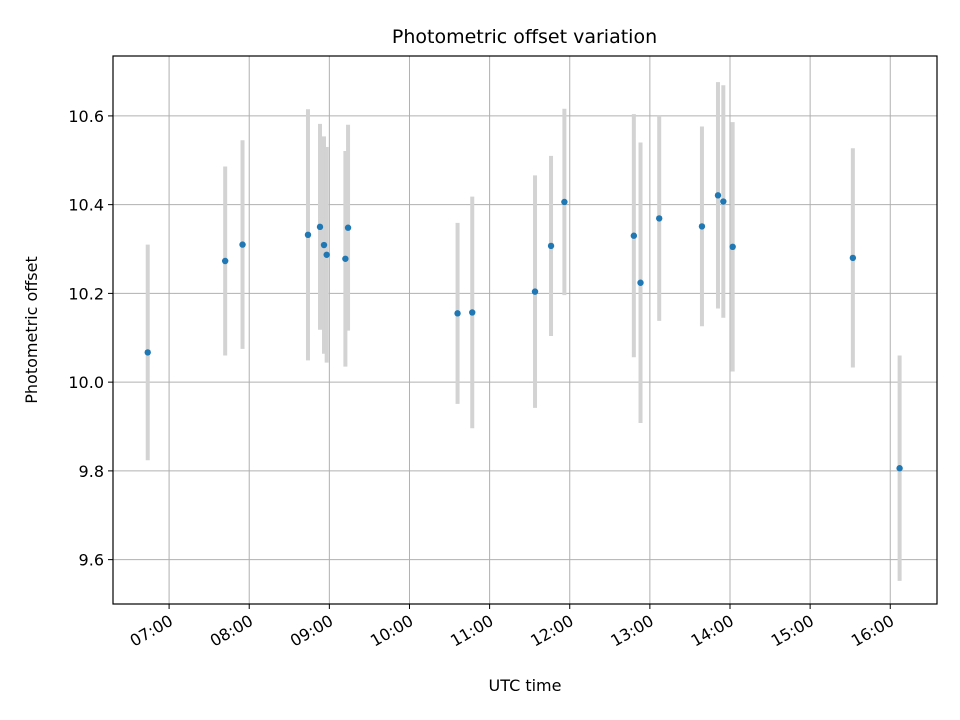  What do you see at coordinates (86, 382) in the screenshot?
I see `y-tick-label: 10.0` at bounding box center [86, 382].